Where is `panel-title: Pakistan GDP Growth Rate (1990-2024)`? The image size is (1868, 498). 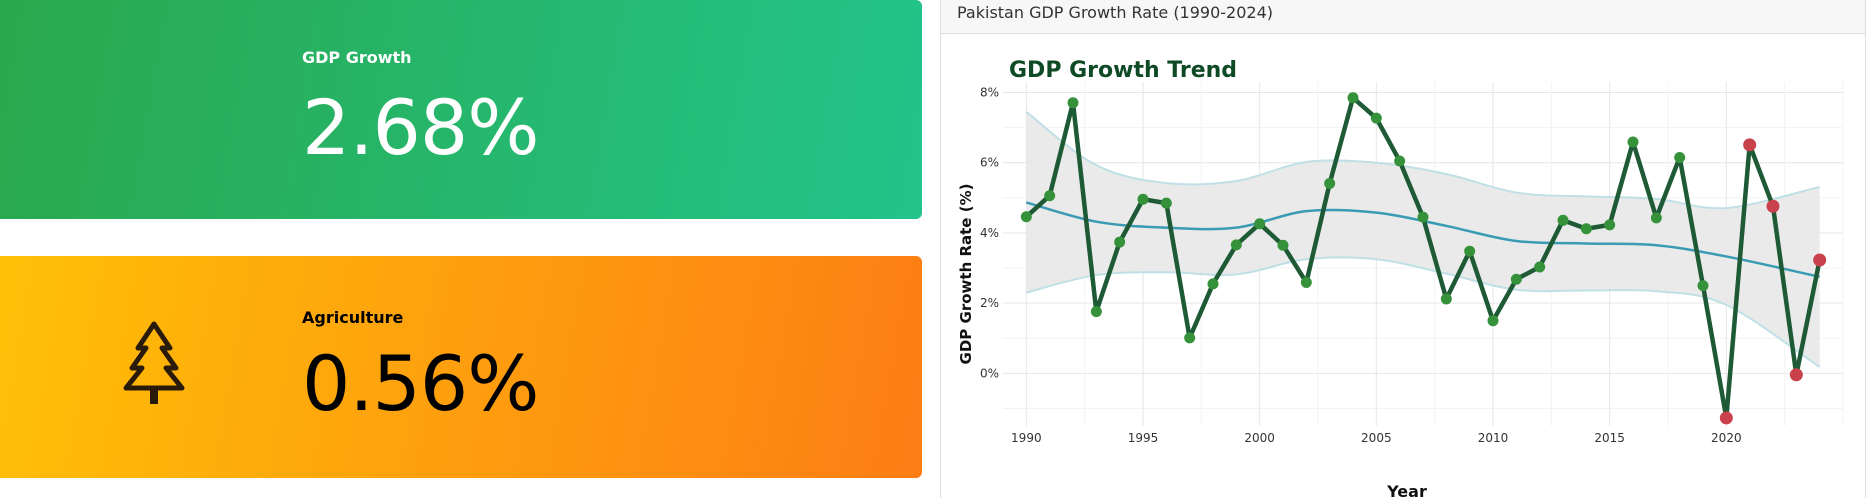 panel-title: Pakistan GDP Growth Rate (1990-2024) is located at coordinates (1403, 17).